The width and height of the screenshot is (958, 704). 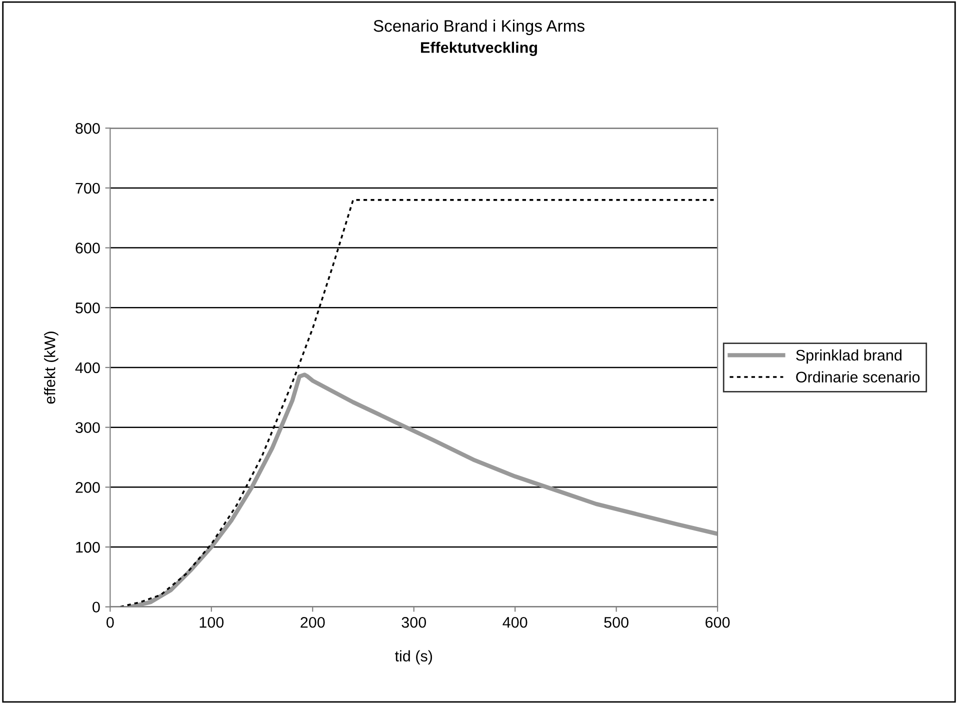 What do you see at coordinates (96, 607) in the screenshot?
I see `y-tick-label: 0` at bounding box center [96, 607].